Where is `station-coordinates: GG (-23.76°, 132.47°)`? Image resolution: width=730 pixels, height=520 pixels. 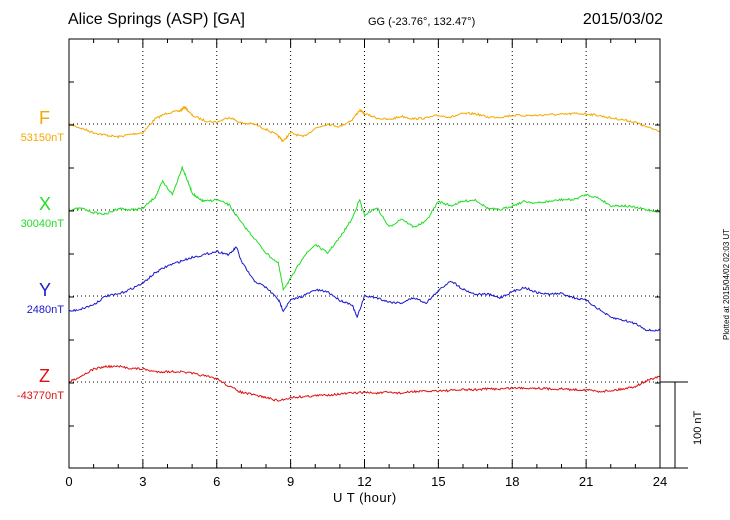
station-coordinates: GG (-23.76°, 132.47°) is located at coordinates (422, 22).